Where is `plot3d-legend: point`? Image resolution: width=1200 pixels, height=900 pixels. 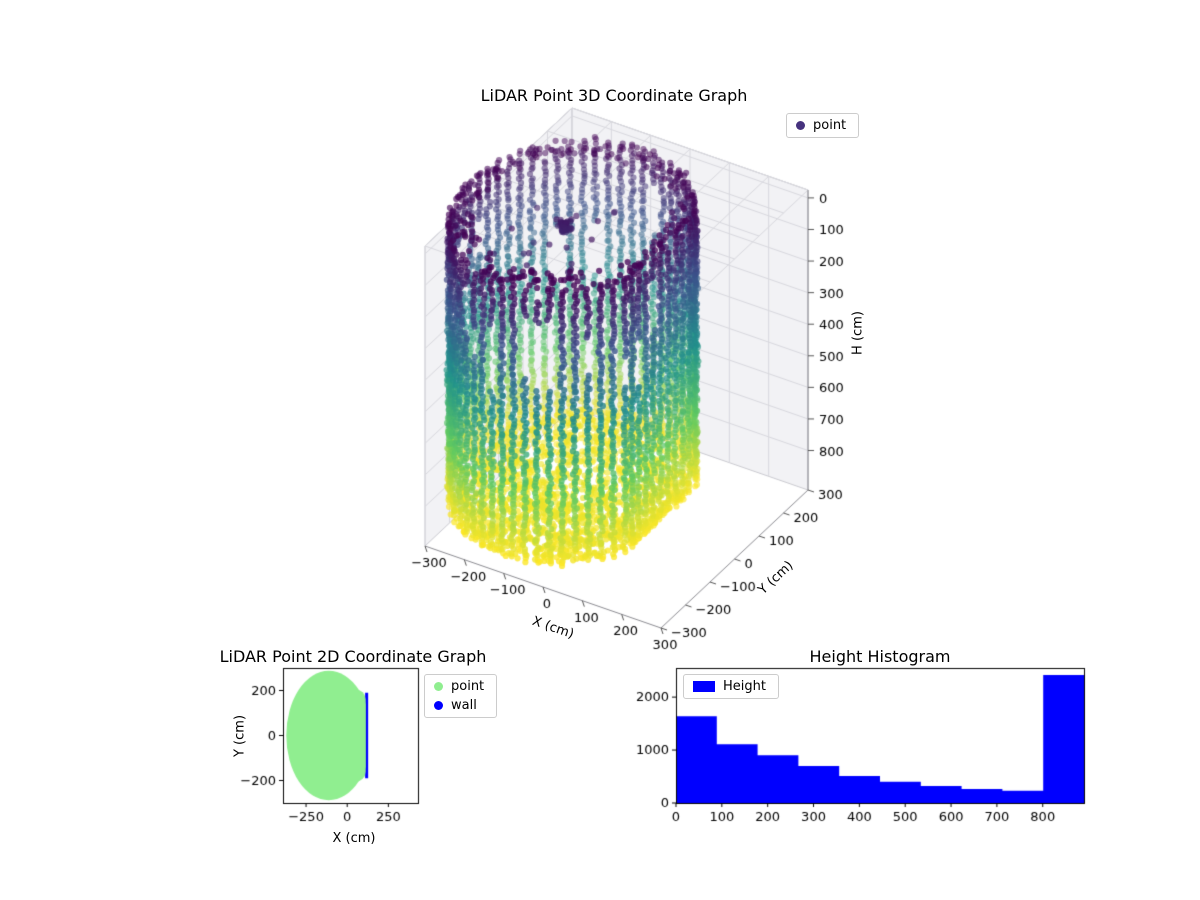 plot3d-legend: point is located at coordinates (823, 125).